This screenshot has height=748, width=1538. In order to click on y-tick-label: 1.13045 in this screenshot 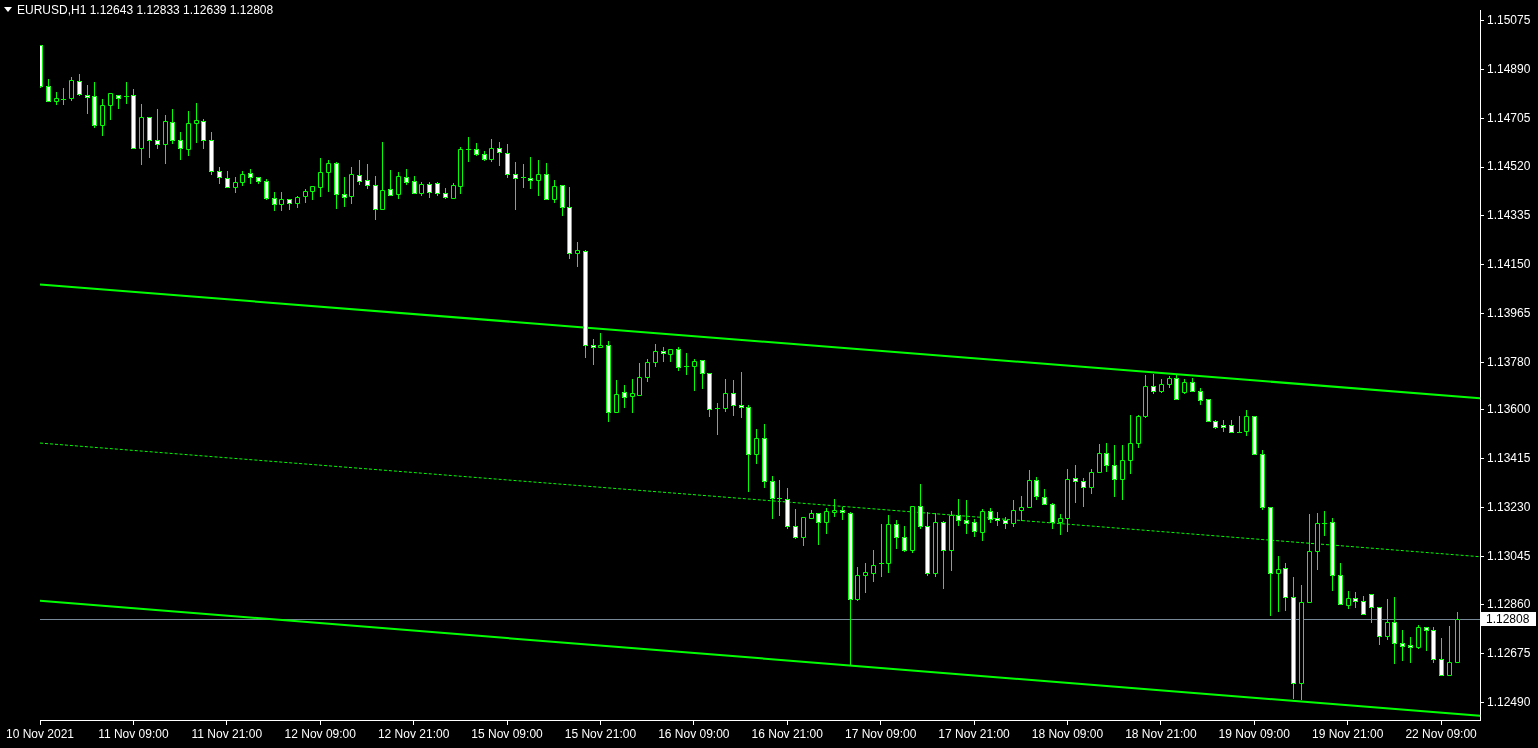, I will do `click(1509, 555)`.